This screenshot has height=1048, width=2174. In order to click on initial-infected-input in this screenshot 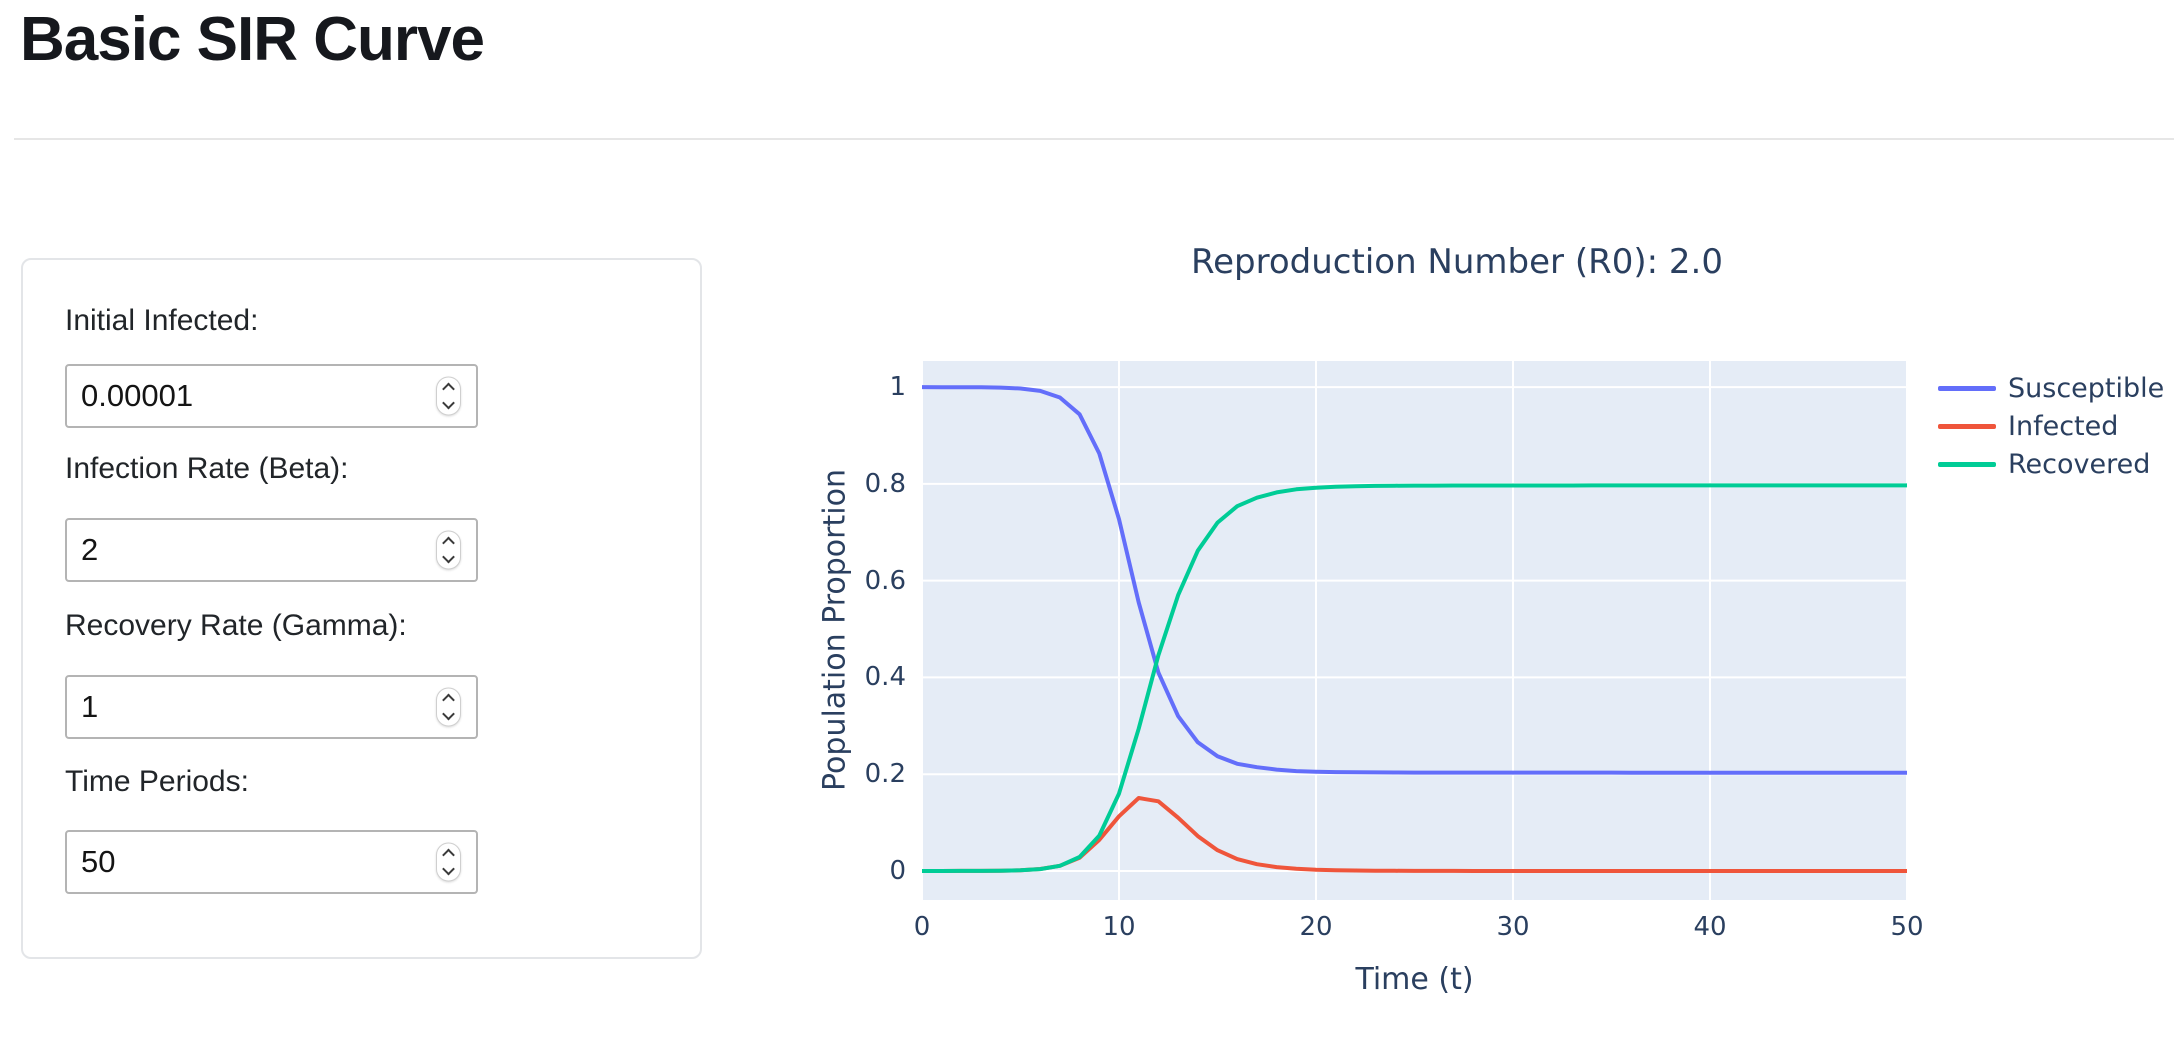, I will do `click(271, 396)`.